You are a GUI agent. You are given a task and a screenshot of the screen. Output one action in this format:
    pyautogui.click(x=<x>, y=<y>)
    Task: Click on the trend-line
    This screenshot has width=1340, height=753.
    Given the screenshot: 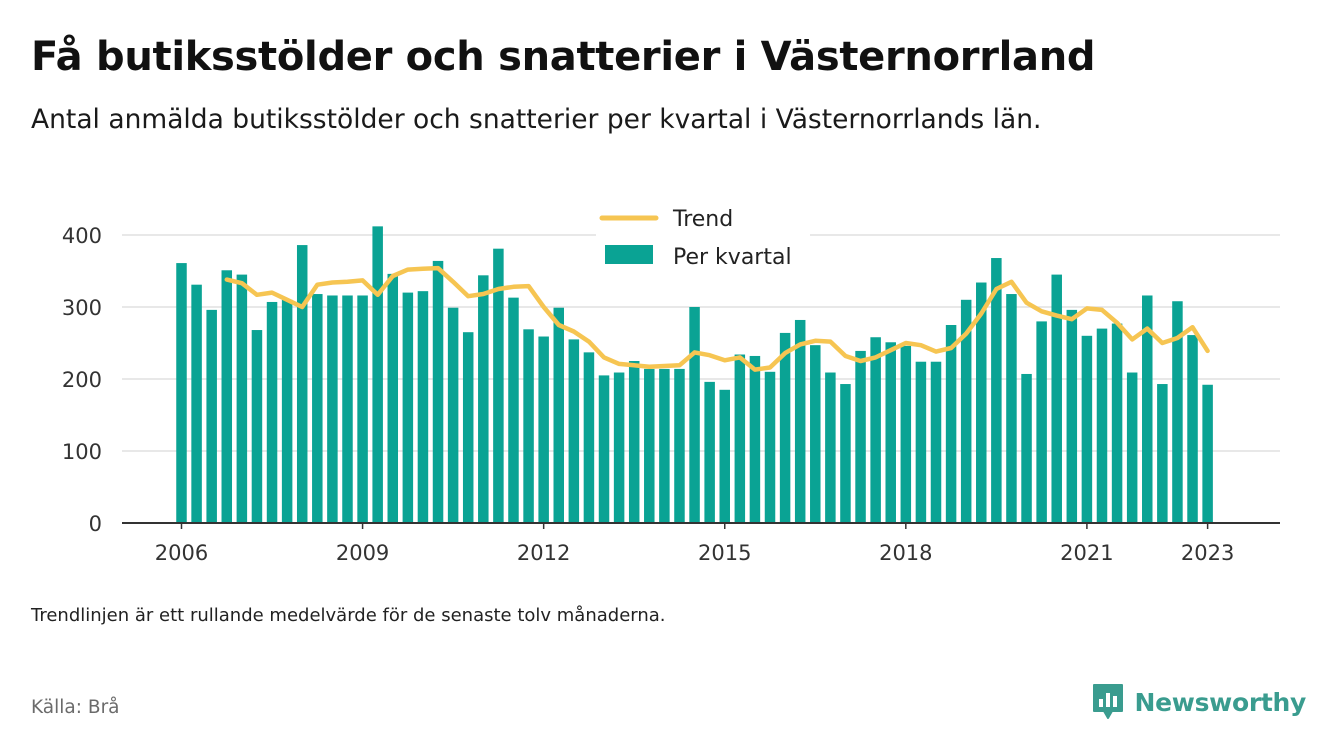 What is the action you would take?
    pyautogui.click(x=717, y=318)
    